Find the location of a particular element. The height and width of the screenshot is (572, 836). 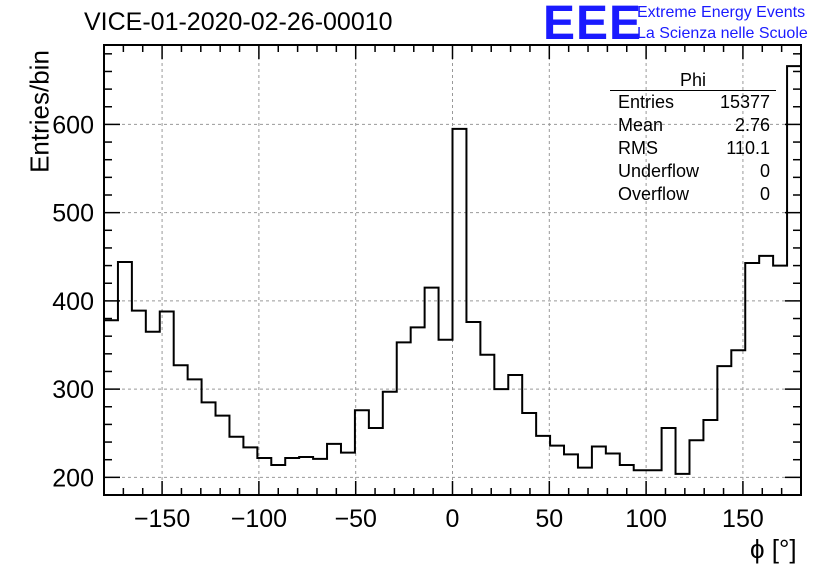

stats-row-mean: Mean 2.76 is located at coordinates (693, 125).